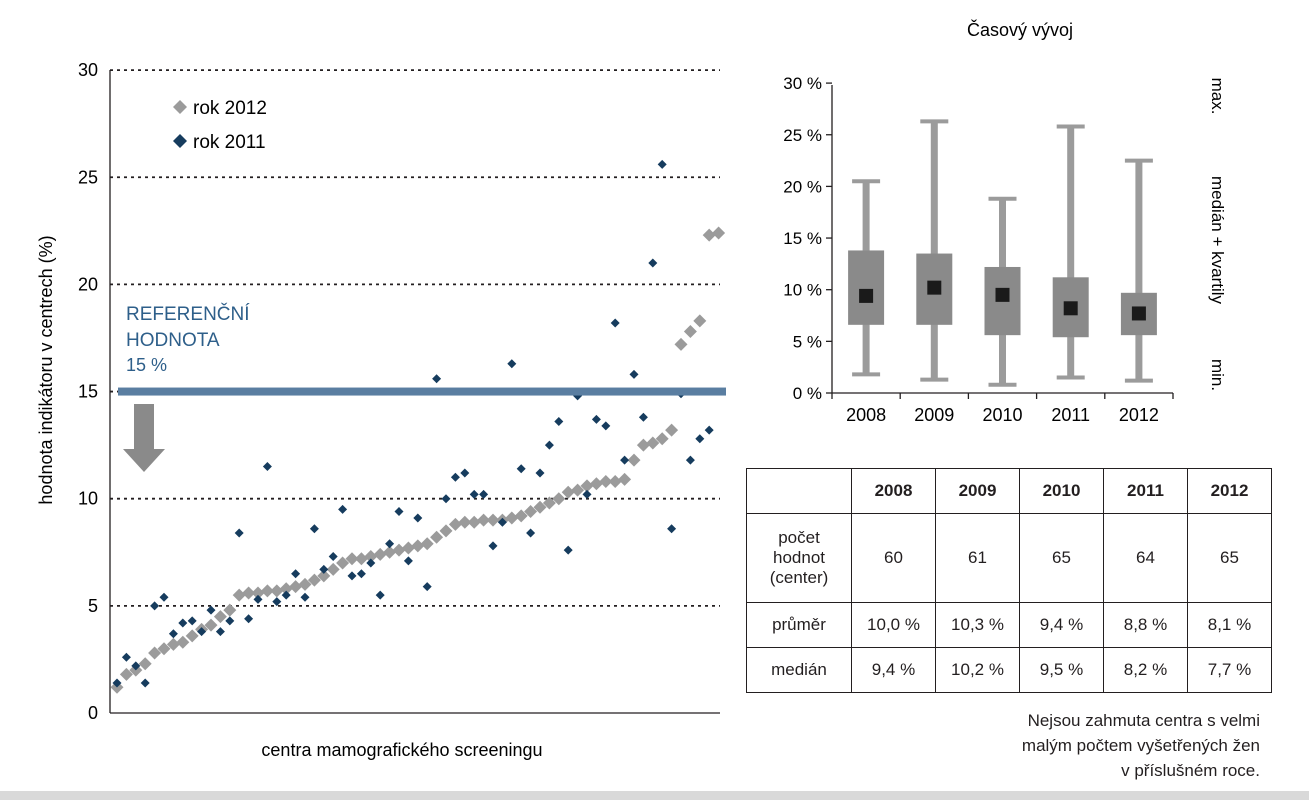  What do you see at coordinates (88, 499) in the screenshot?
I see `scatter-y-tick-label: 10` at bounding box center [88, 499].